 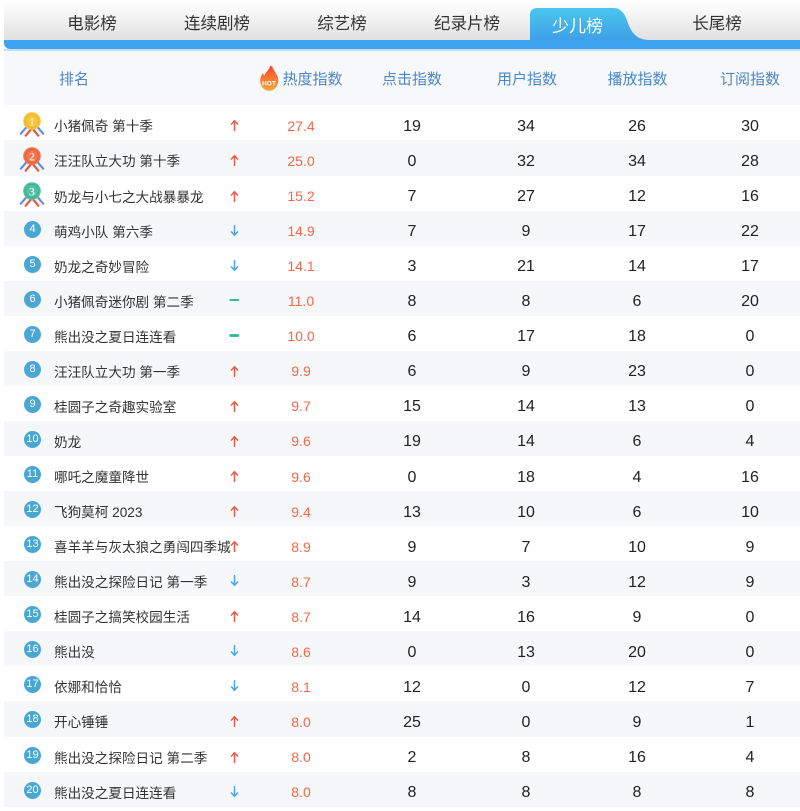 What do you see at coordinates (269, 84) in the screenshot?
I see `svg-text: HOT` at bounding box center [269, 84].